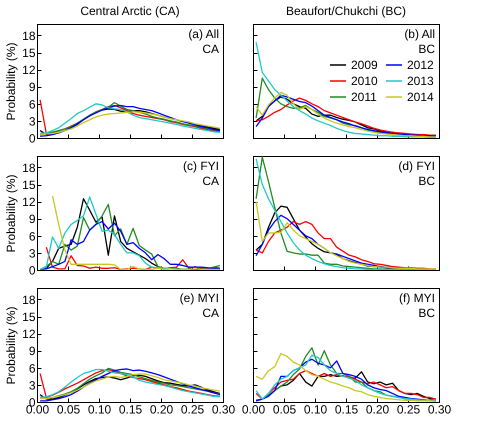 The image size is (482, 436). What do you see at coordinates (417, 298) in the screenshot?
I see `annotation: (f) MYI` at bounding box center [417, 298].